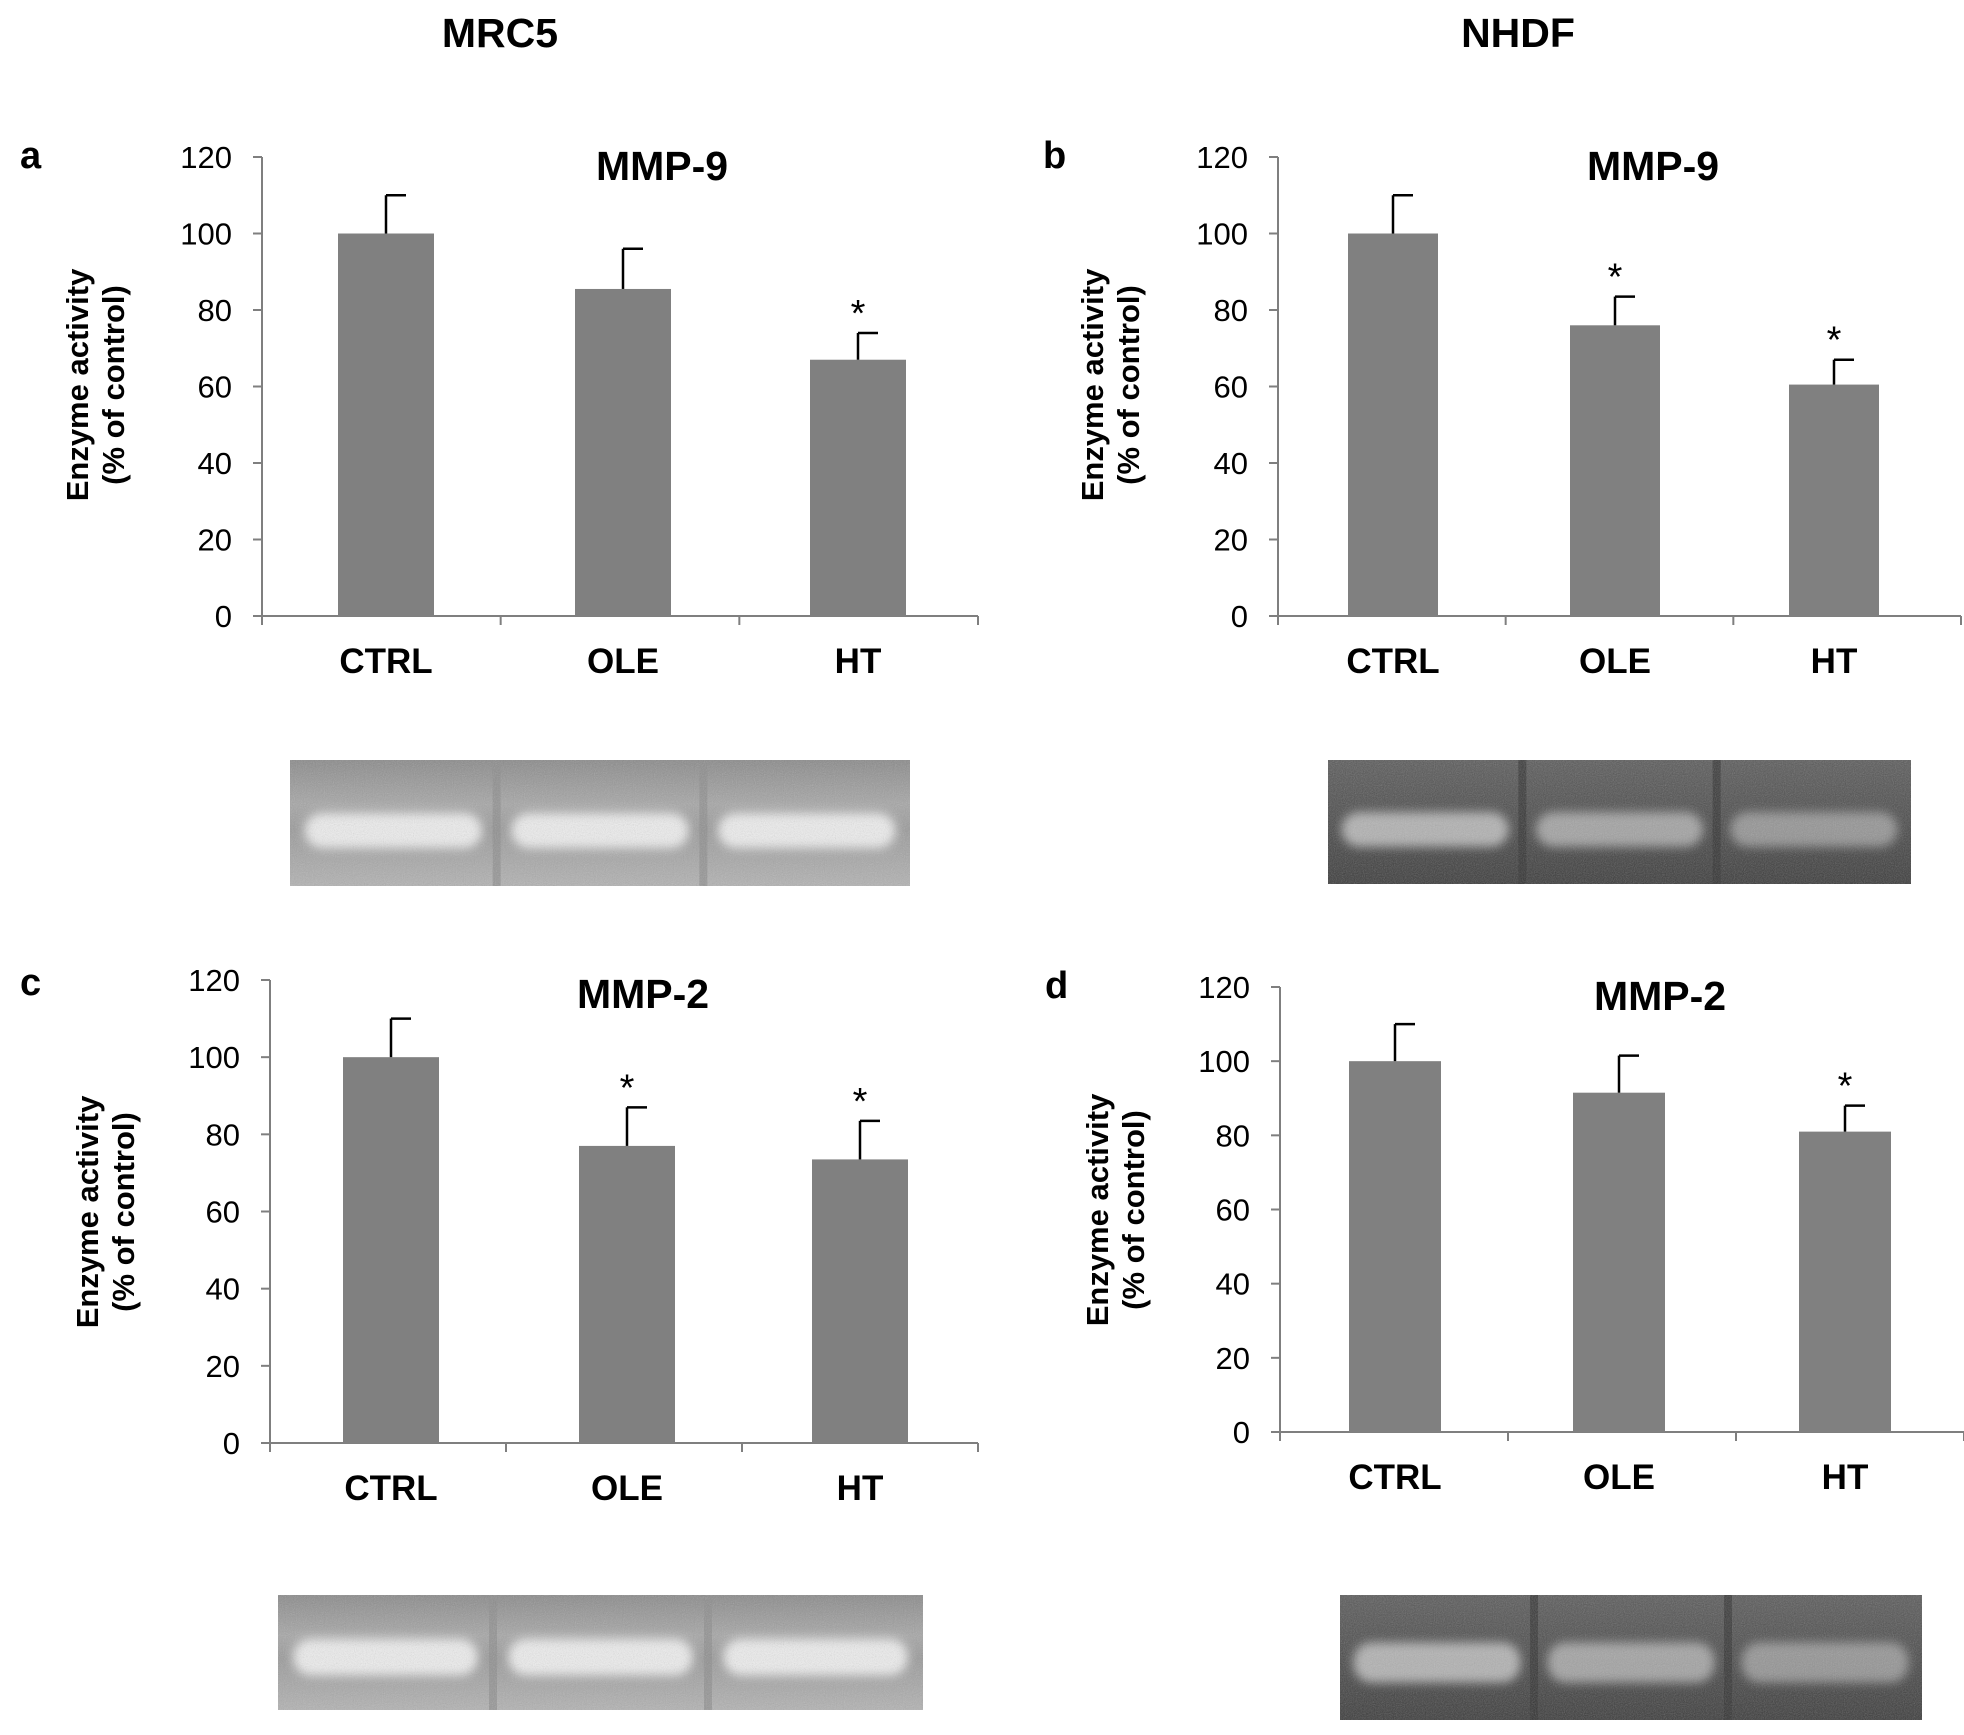 The image size is (1964, 1735). I want to click on panel-b-title: MMP-9, so click(1653, 166).